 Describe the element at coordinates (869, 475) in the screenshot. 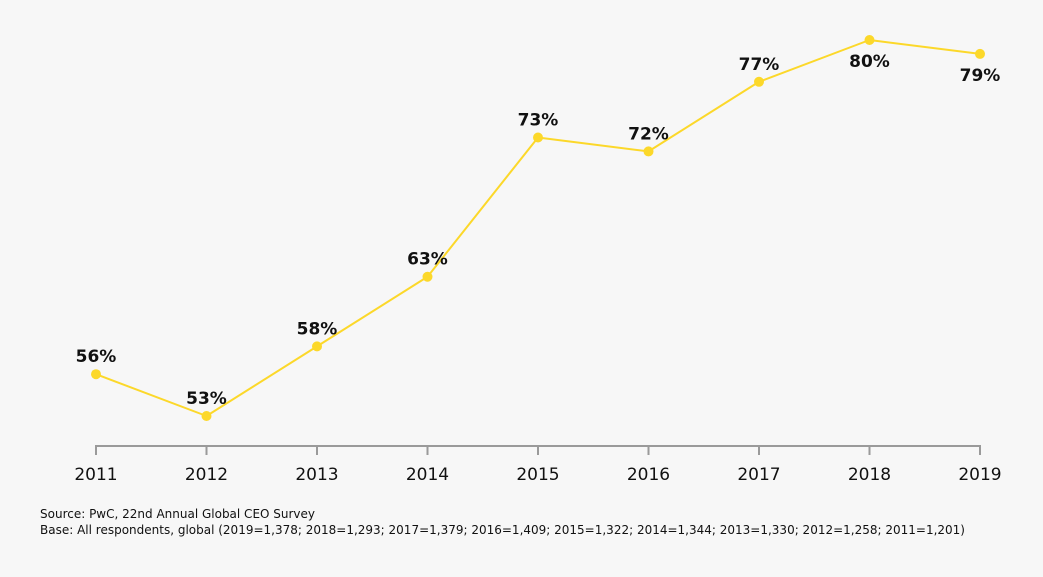

I see `x-tick-label-2018: 2018` at that location.